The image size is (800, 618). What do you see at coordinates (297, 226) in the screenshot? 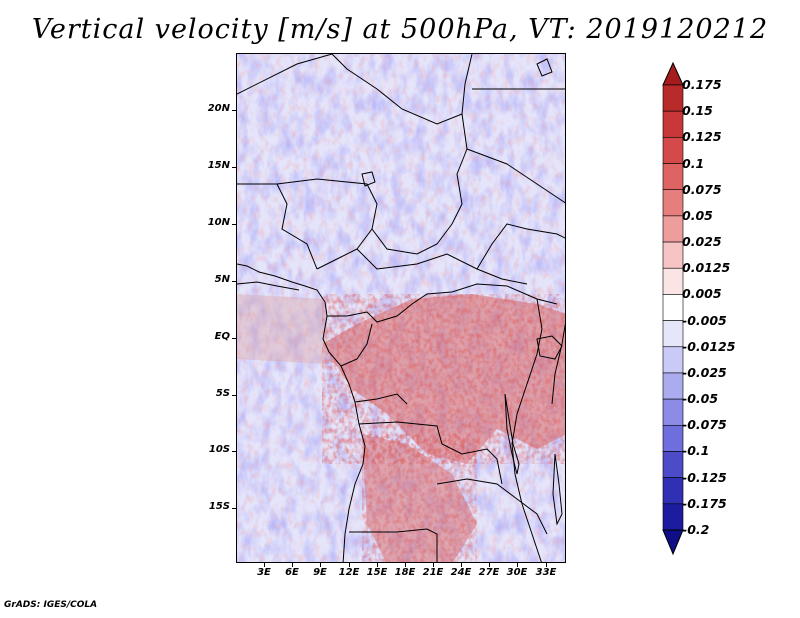
I see `border-niger-nigeria` at bounding box center [297, 226].